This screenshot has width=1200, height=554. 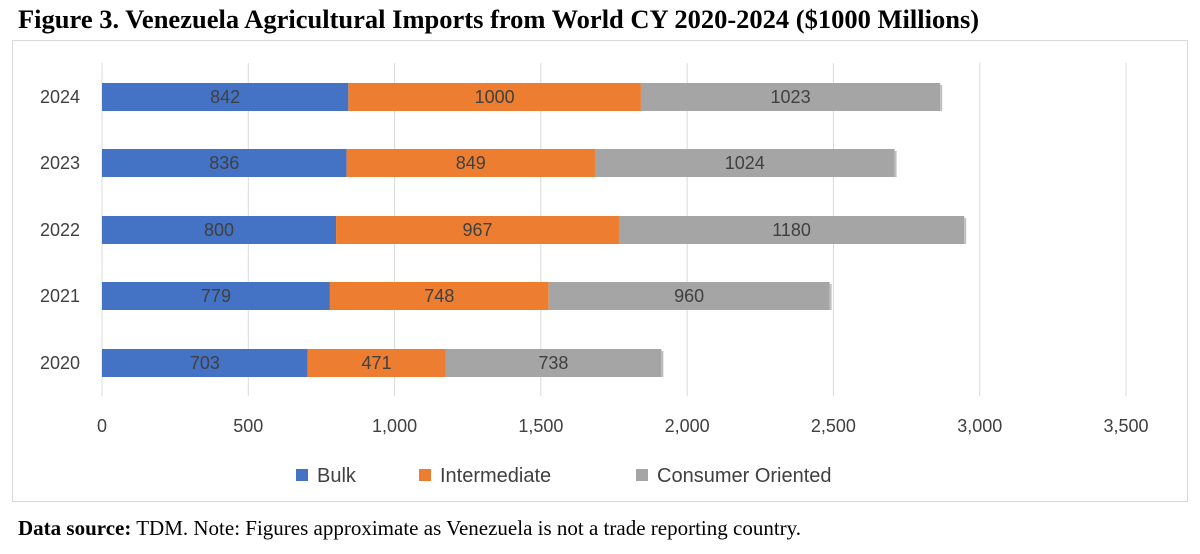 What do you see at coordinates (1125, 426) in the screenshot?
I see `x-tick-label: 3,500` at bounding box center [1125, 426].